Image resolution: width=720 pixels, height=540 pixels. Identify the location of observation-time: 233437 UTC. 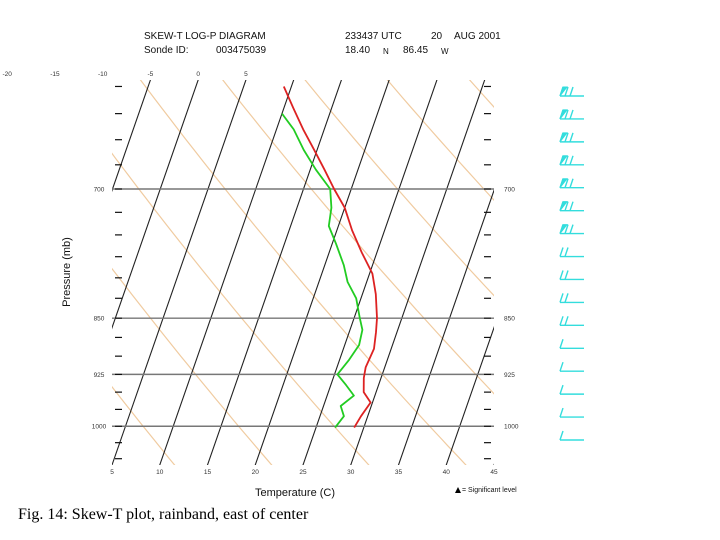
(373, 36).